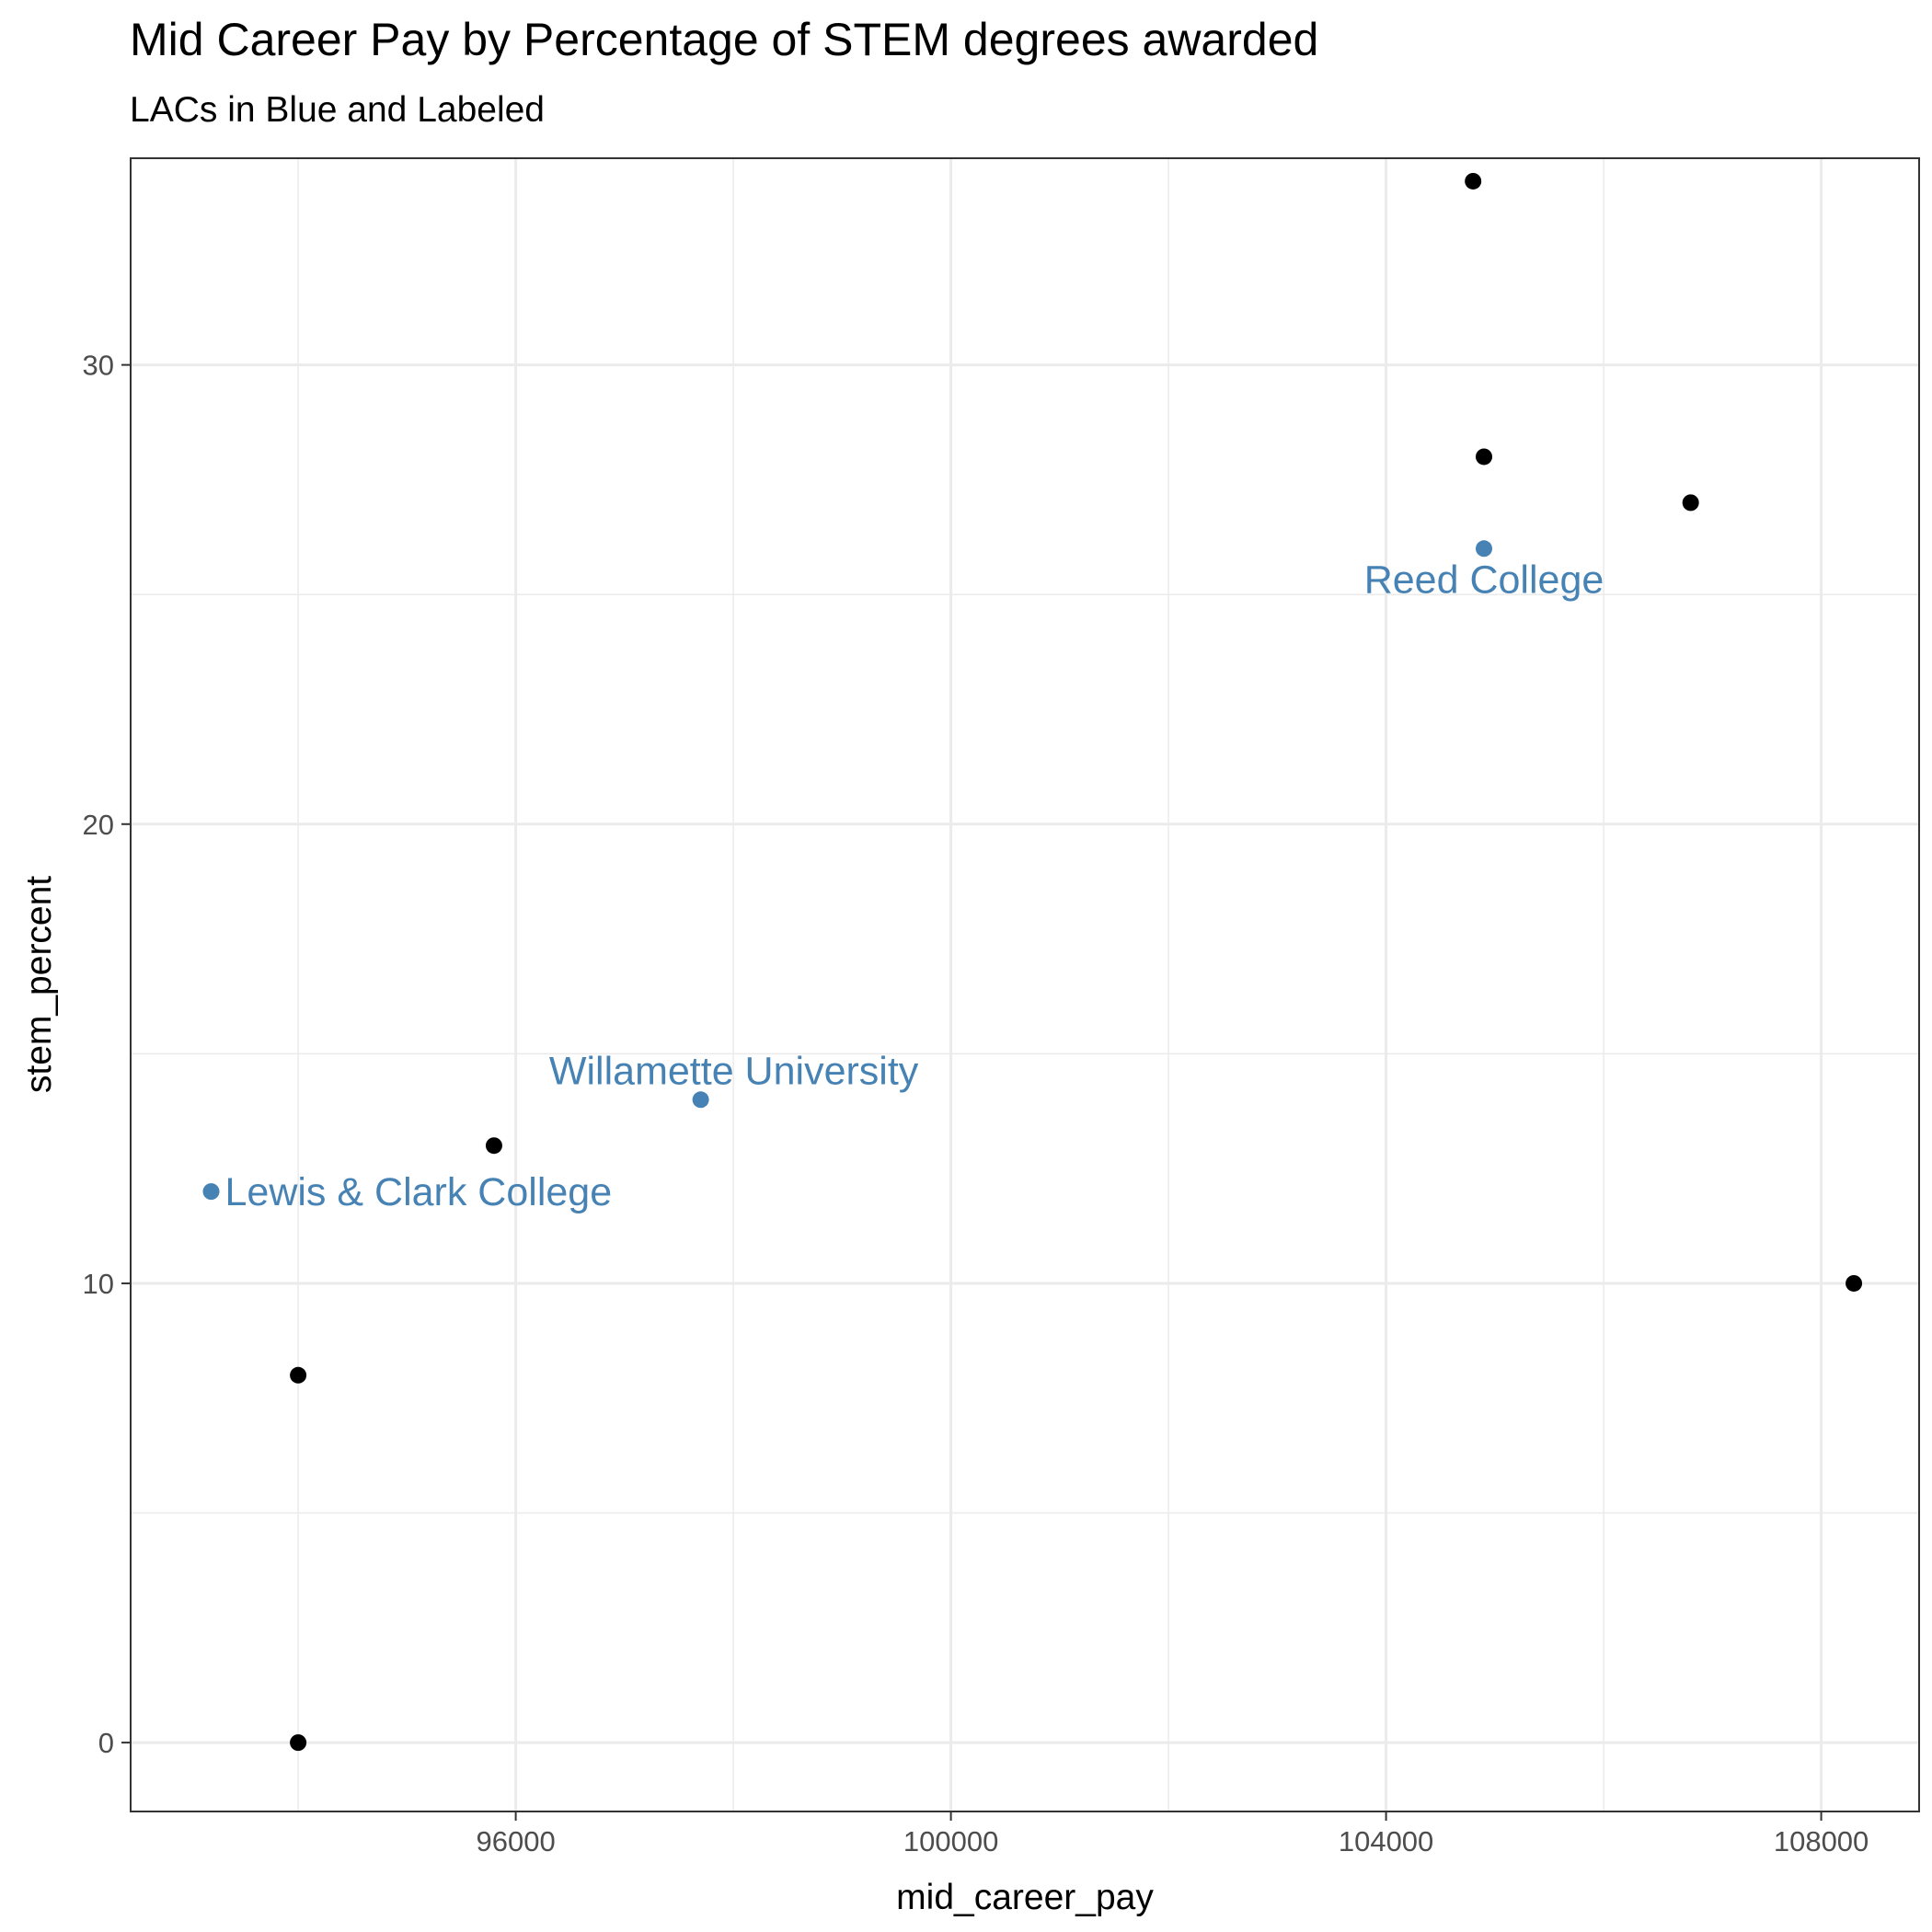 This screenshot has height=1932, width=1932. I want to click on y-tick-label: 0, so click(106, 1743).